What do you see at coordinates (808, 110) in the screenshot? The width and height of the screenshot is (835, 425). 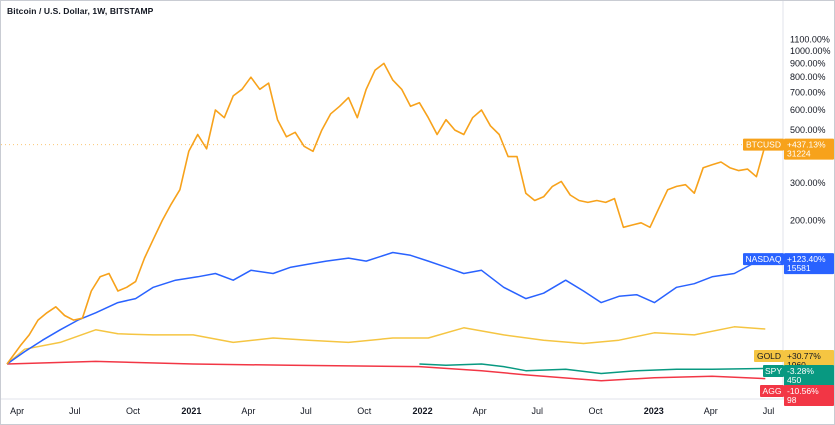 I see `y-tick-label: 600.00%` at bounding box center [808, 110].